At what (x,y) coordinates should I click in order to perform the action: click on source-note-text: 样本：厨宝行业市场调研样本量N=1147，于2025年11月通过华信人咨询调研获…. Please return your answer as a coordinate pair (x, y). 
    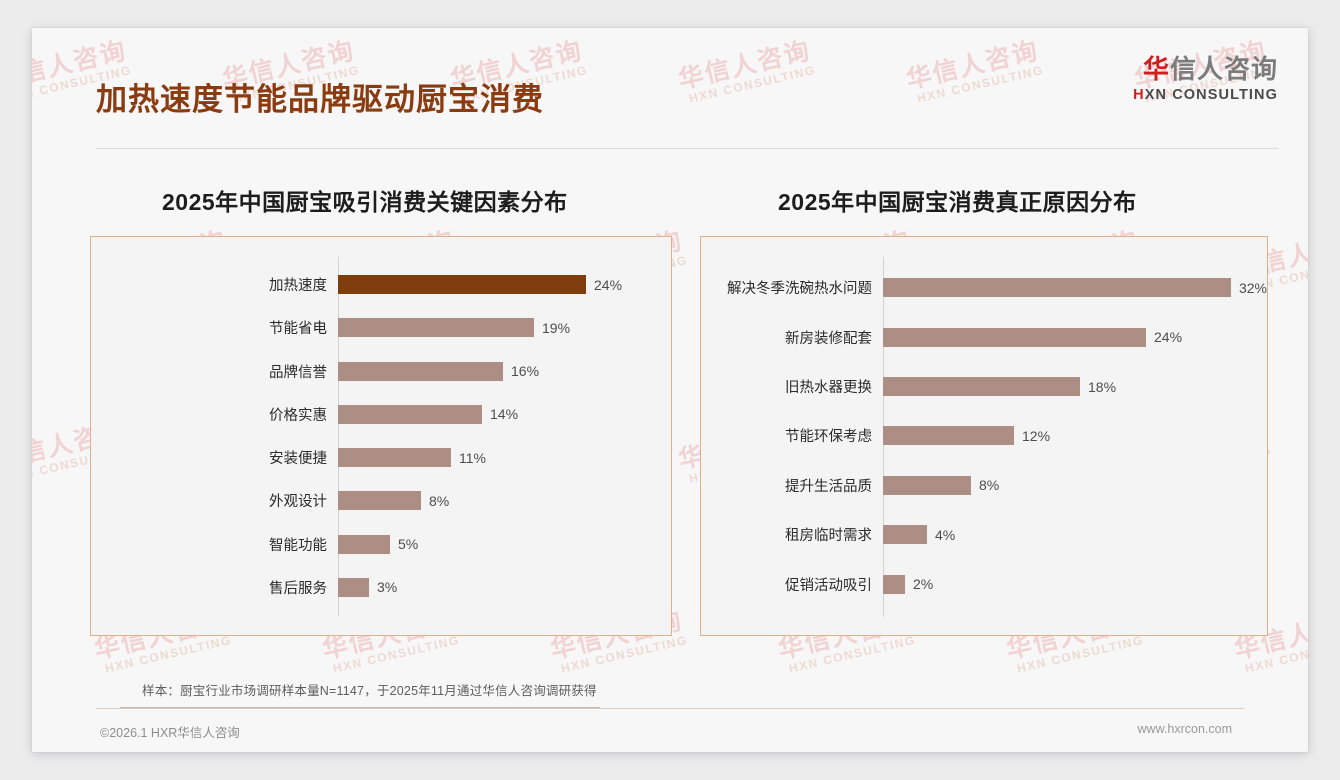
    Looking at the image, I should click on (369, 691).